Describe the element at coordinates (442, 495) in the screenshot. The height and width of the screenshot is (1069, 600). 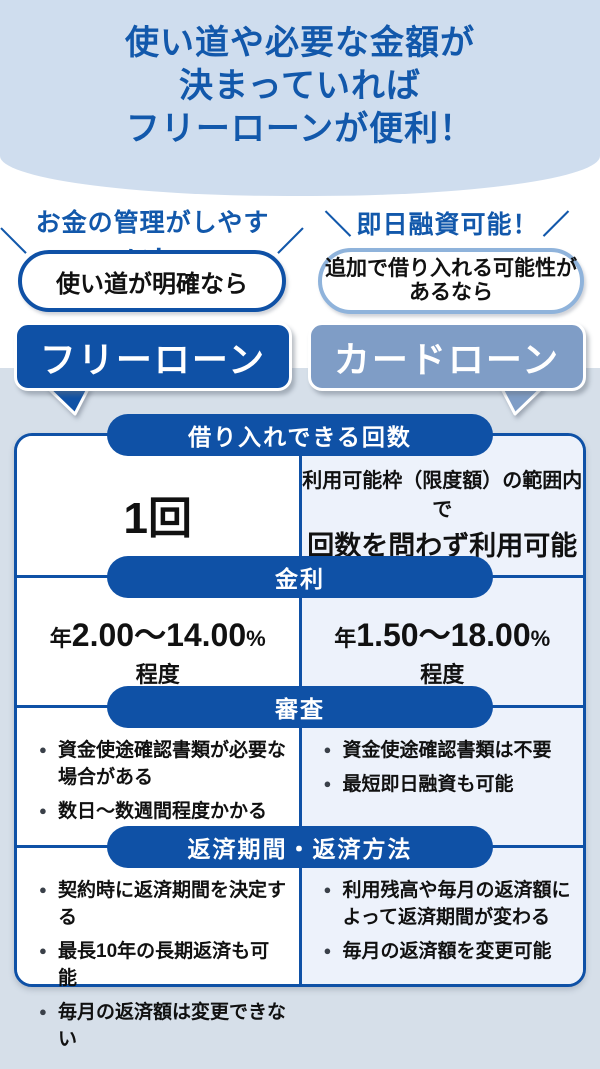
I see `borrow-count-line1: 利用可能枠（限度額）の範囲内で` at that location.